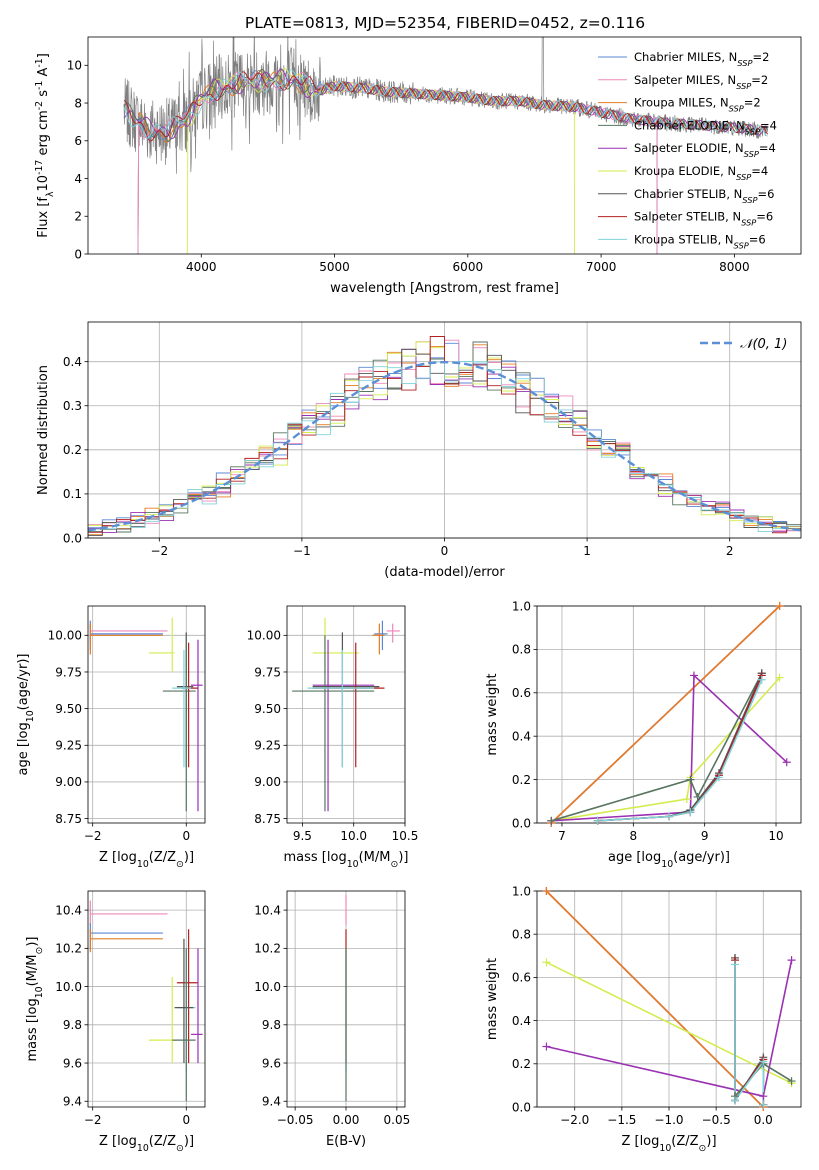  Describe the element at coordinates (775, 836) in the screenshot. I see `x-tick-label: 10` at that location.